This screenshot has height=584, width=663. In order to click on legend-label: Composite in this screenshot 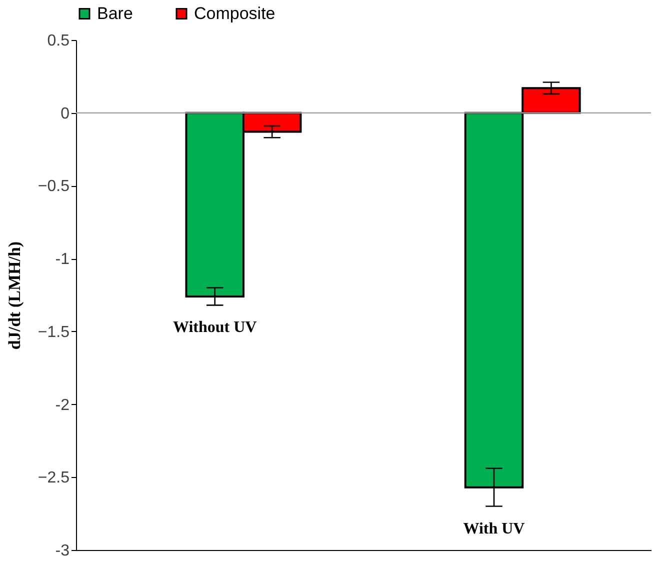, I will do `click(235, 13)`.